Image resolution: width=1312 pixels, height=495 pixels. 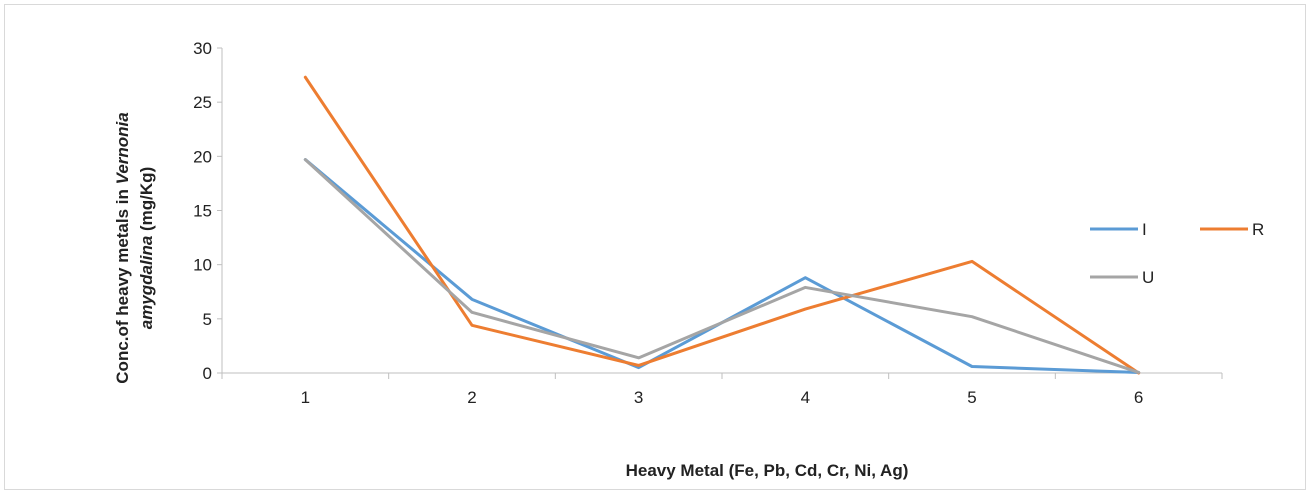 I want to click on y-tick-label: 25, so click(x=202, y=102).